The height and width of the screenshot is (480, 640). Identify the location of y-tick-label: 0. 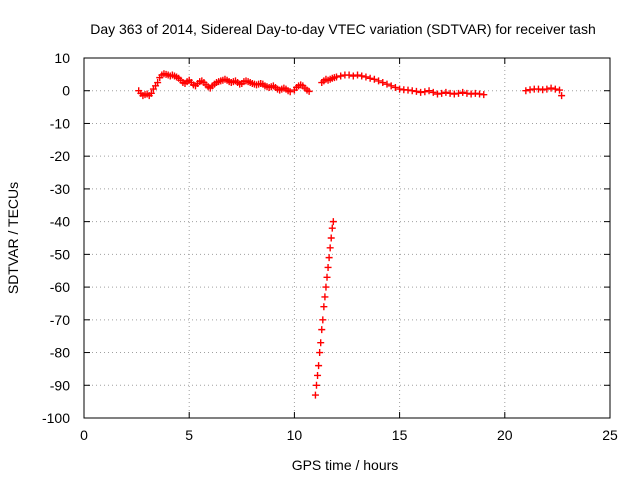
(66, 91).